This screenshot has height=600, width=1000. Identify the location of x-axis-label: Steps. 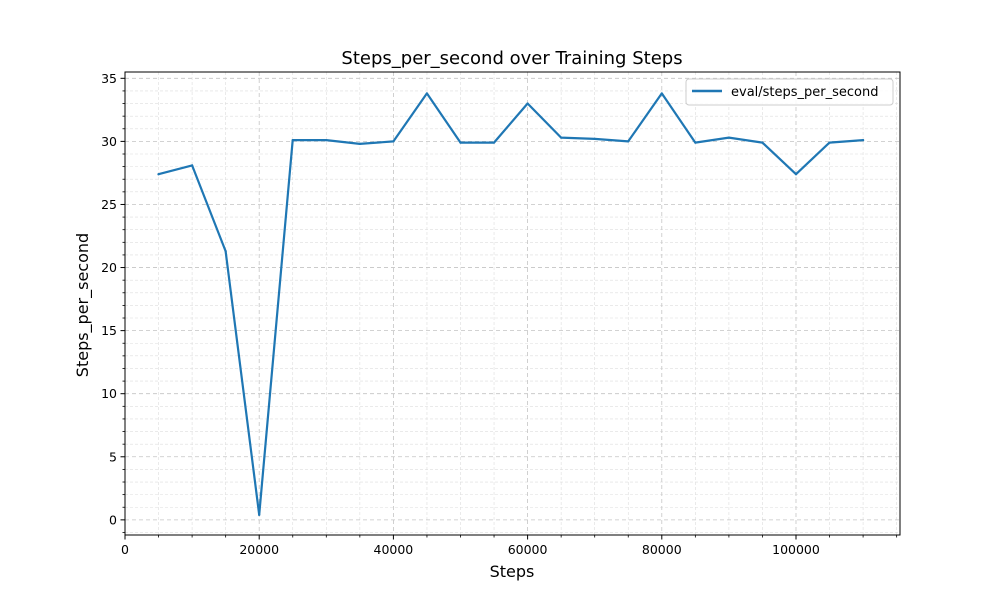
(512, 571).